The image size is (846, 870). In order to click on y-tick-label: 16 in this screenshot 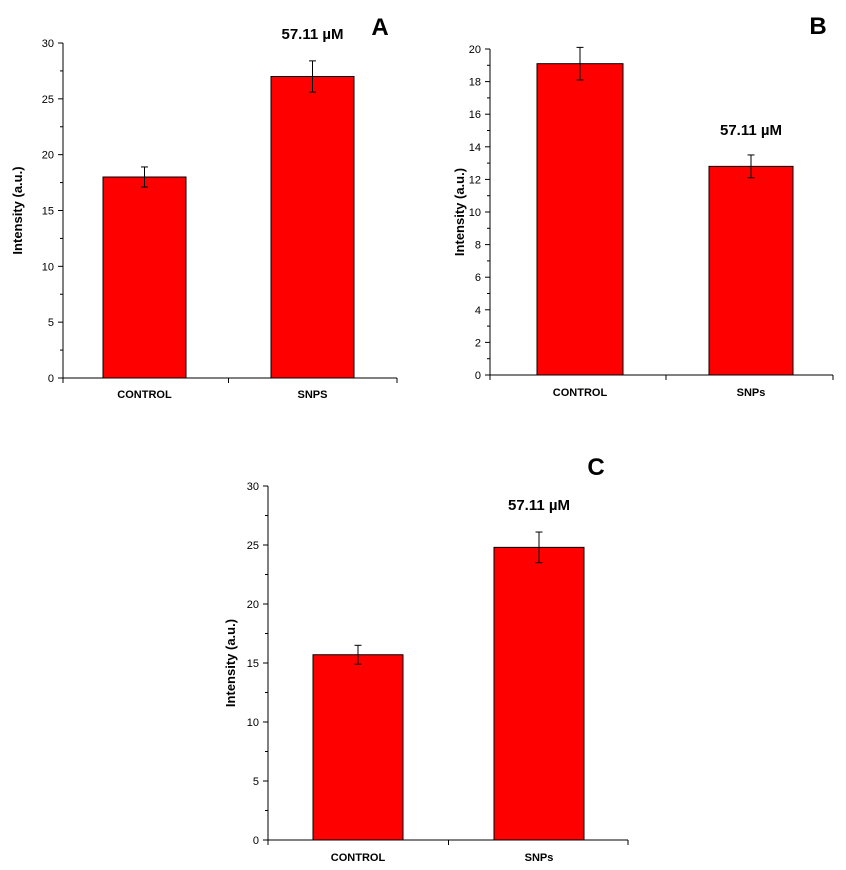, I will do `click(475, 115)`.